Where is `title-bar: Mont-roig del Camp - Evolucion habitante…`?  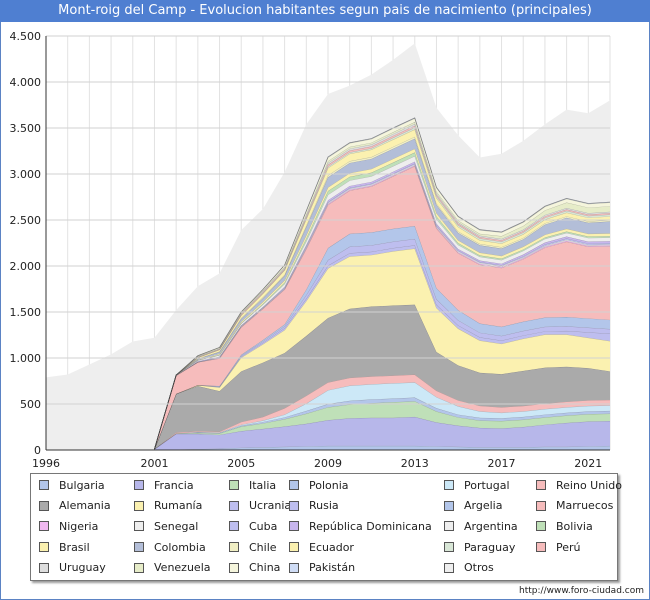 title-bar: Mont-roig del Camp - Evolucion habitante… is located at coordinates (325, 11).